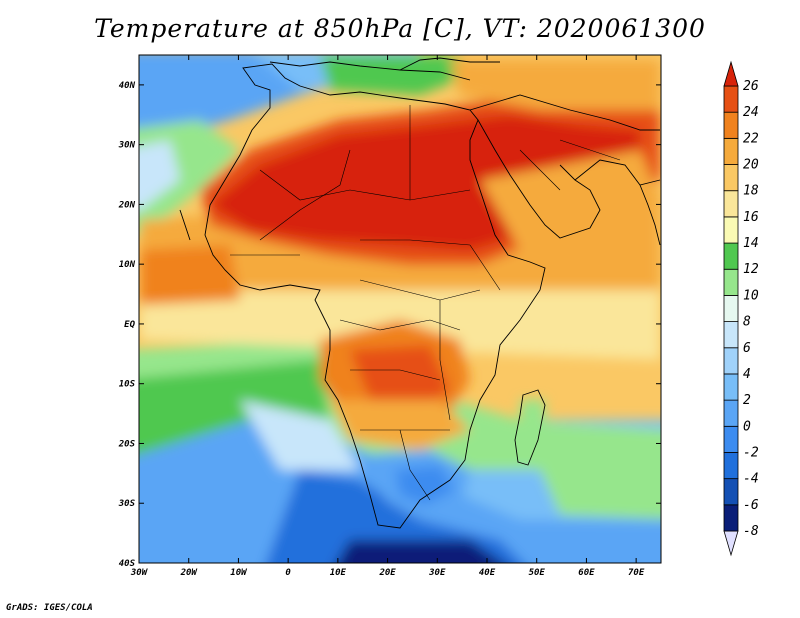 This screenshot has height=618, width=800. What do you see at coordinates (129, 325) in the screenshot?
I see `y-tick-label: EQ` at bounding box center [129, 325].